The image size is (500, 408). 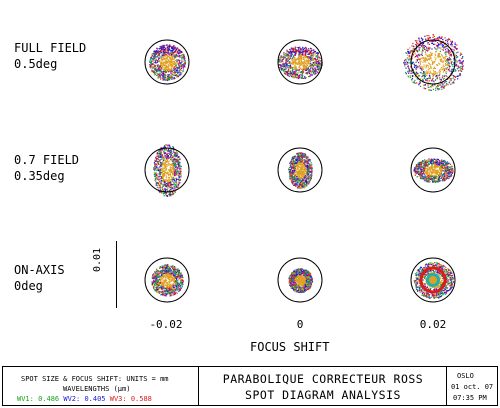 I want to click on analysis-title: SPOT DIAGRAM ANALYSIS, so click(x=323, y=395).